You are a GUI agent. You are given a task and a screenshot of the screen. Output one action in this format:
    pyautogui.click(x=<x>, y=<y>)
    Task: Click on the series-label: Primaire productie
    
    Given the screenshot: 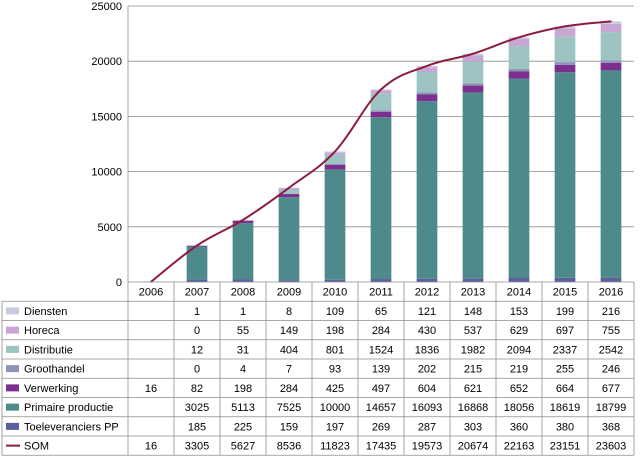 What is the action you would take?
    pyautogui.click(x=68, y=408)
    